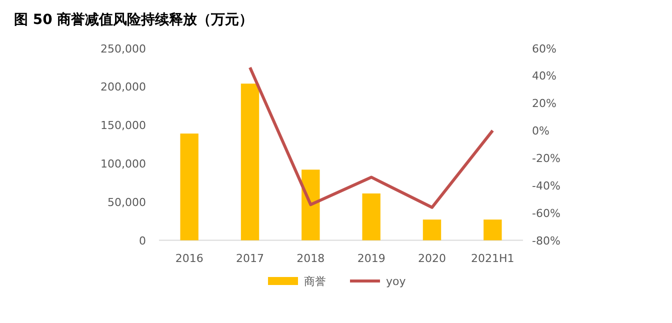 The image size is (672, 323). Describe the element at coordinates (142, 241) in the screenshot. I see `ytick: 0` at that location.